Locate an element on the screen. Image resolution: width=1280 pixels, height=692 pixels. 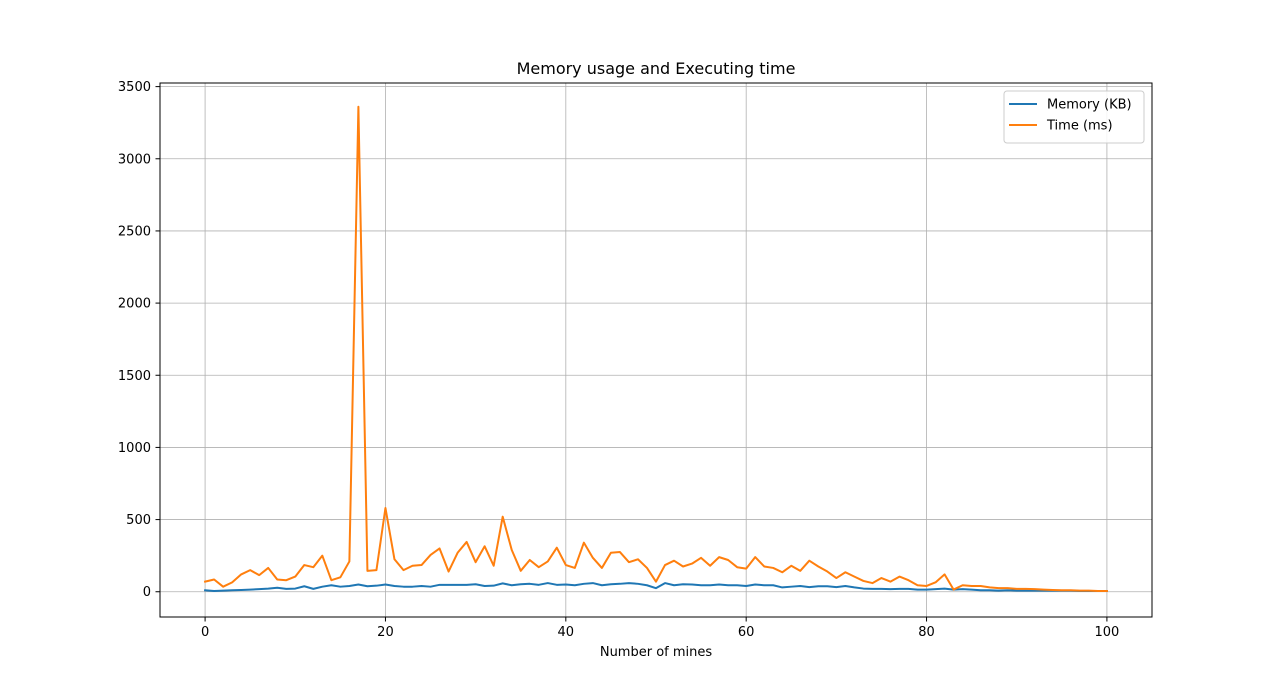
x-tick-label: 0 is located at coordinates (205, 632).